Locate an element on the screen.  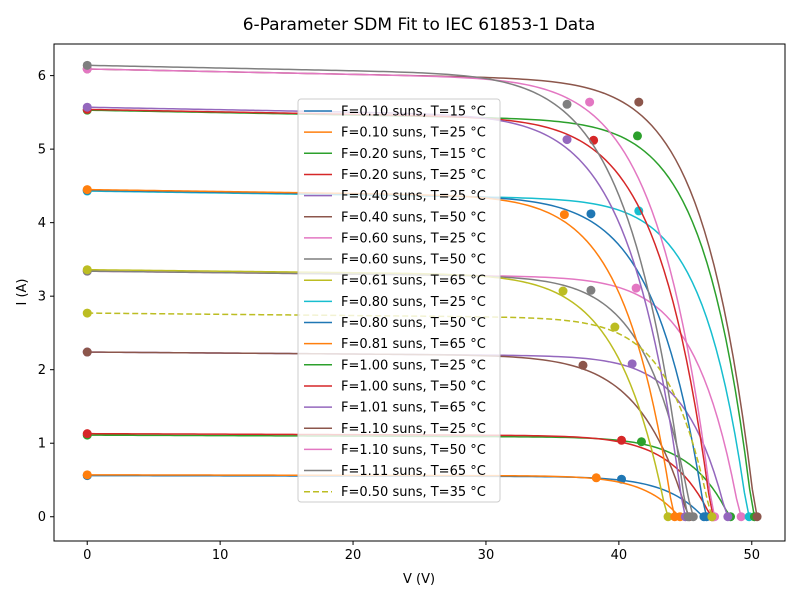
y-tick-label: 3 is located at coordinates (42, 297).